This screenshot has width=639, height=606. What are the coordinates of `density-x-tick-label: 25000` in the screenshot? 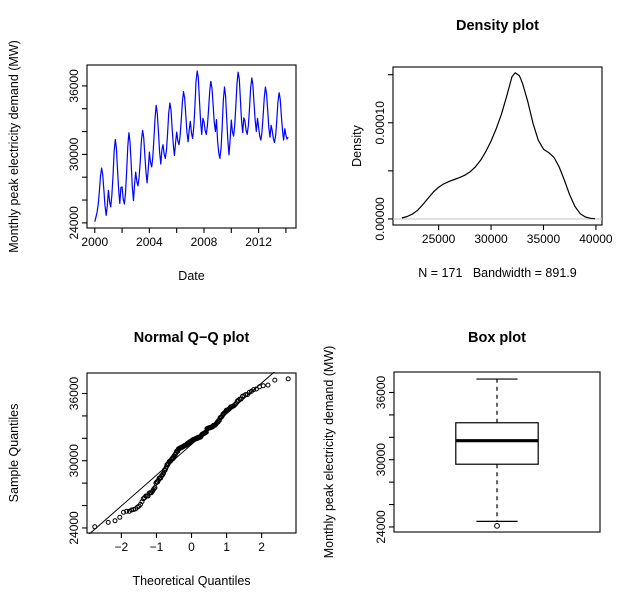 It's located at (439, 239).